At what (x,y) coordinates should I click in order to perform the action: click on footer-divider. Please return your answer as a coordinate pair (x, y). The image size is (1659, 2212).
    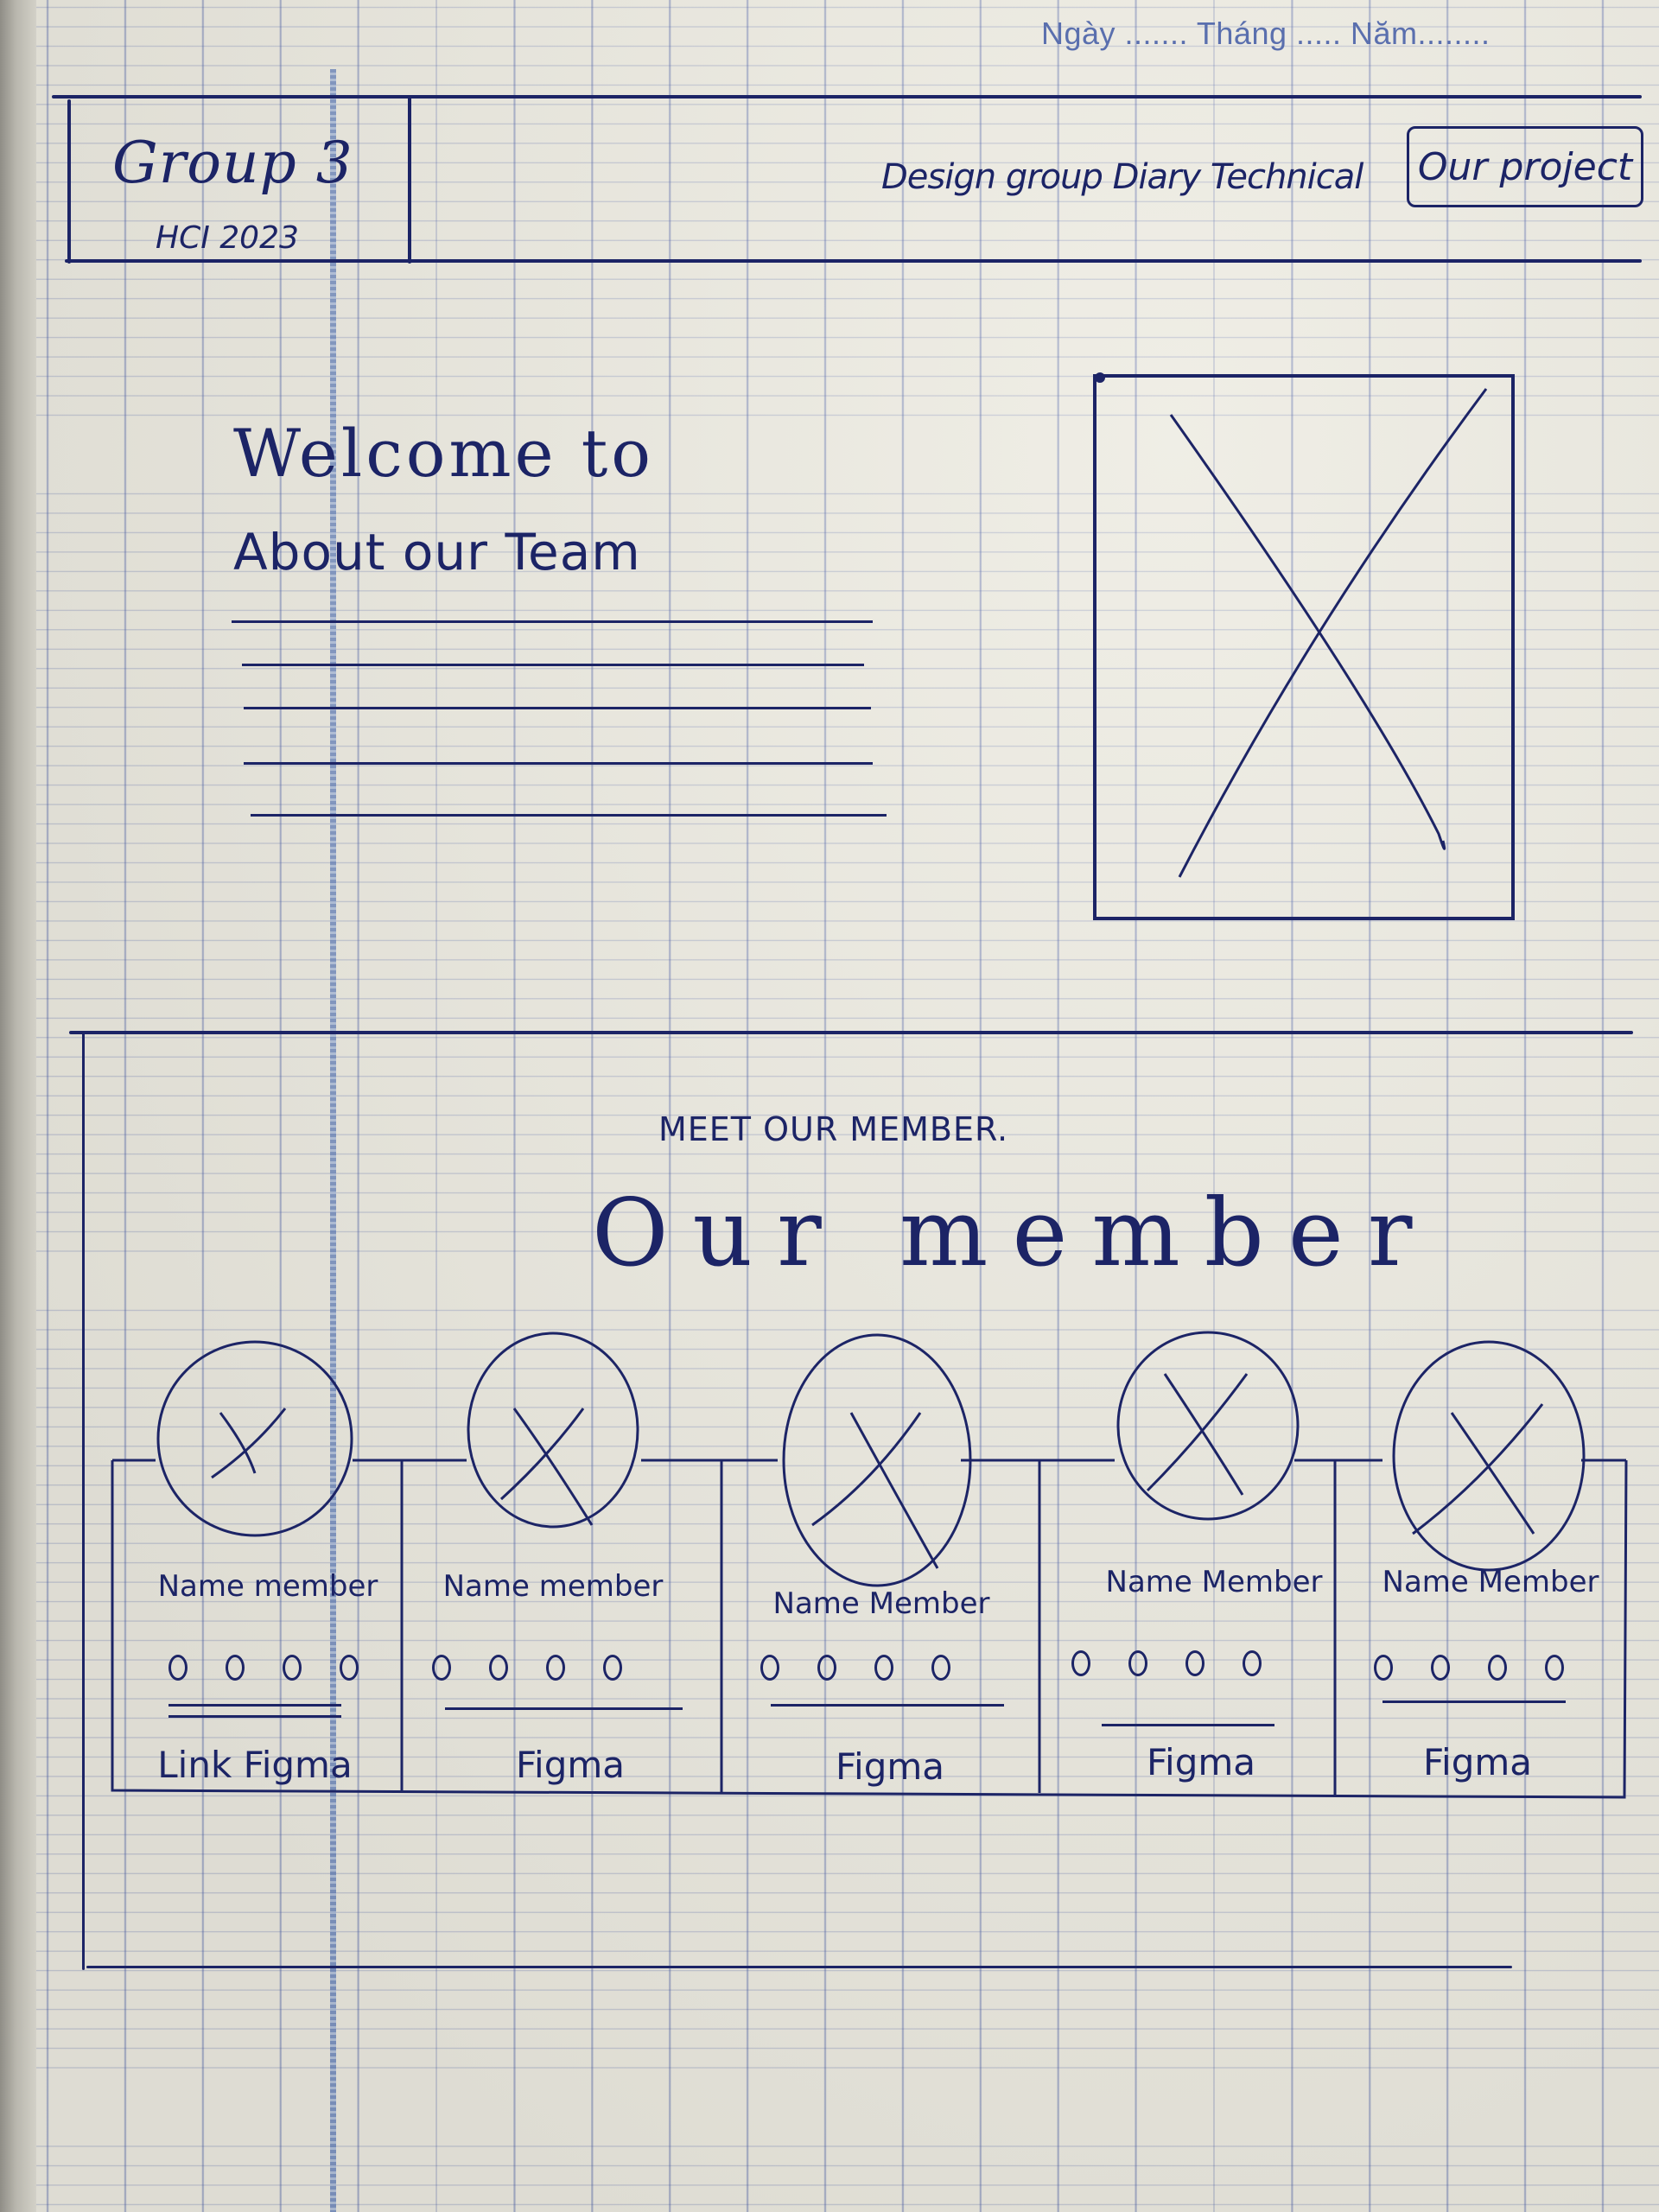
    Looking at the image, I should click on (799, 1967).